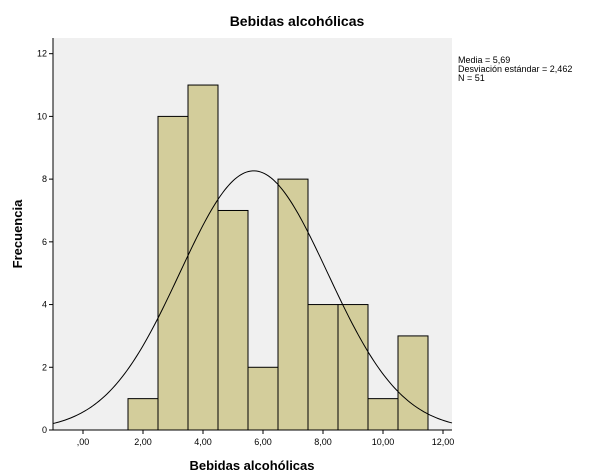 This screenshot has height=475, width=599. I want to click on x-tick-label: 2,00, so click(143, 442).